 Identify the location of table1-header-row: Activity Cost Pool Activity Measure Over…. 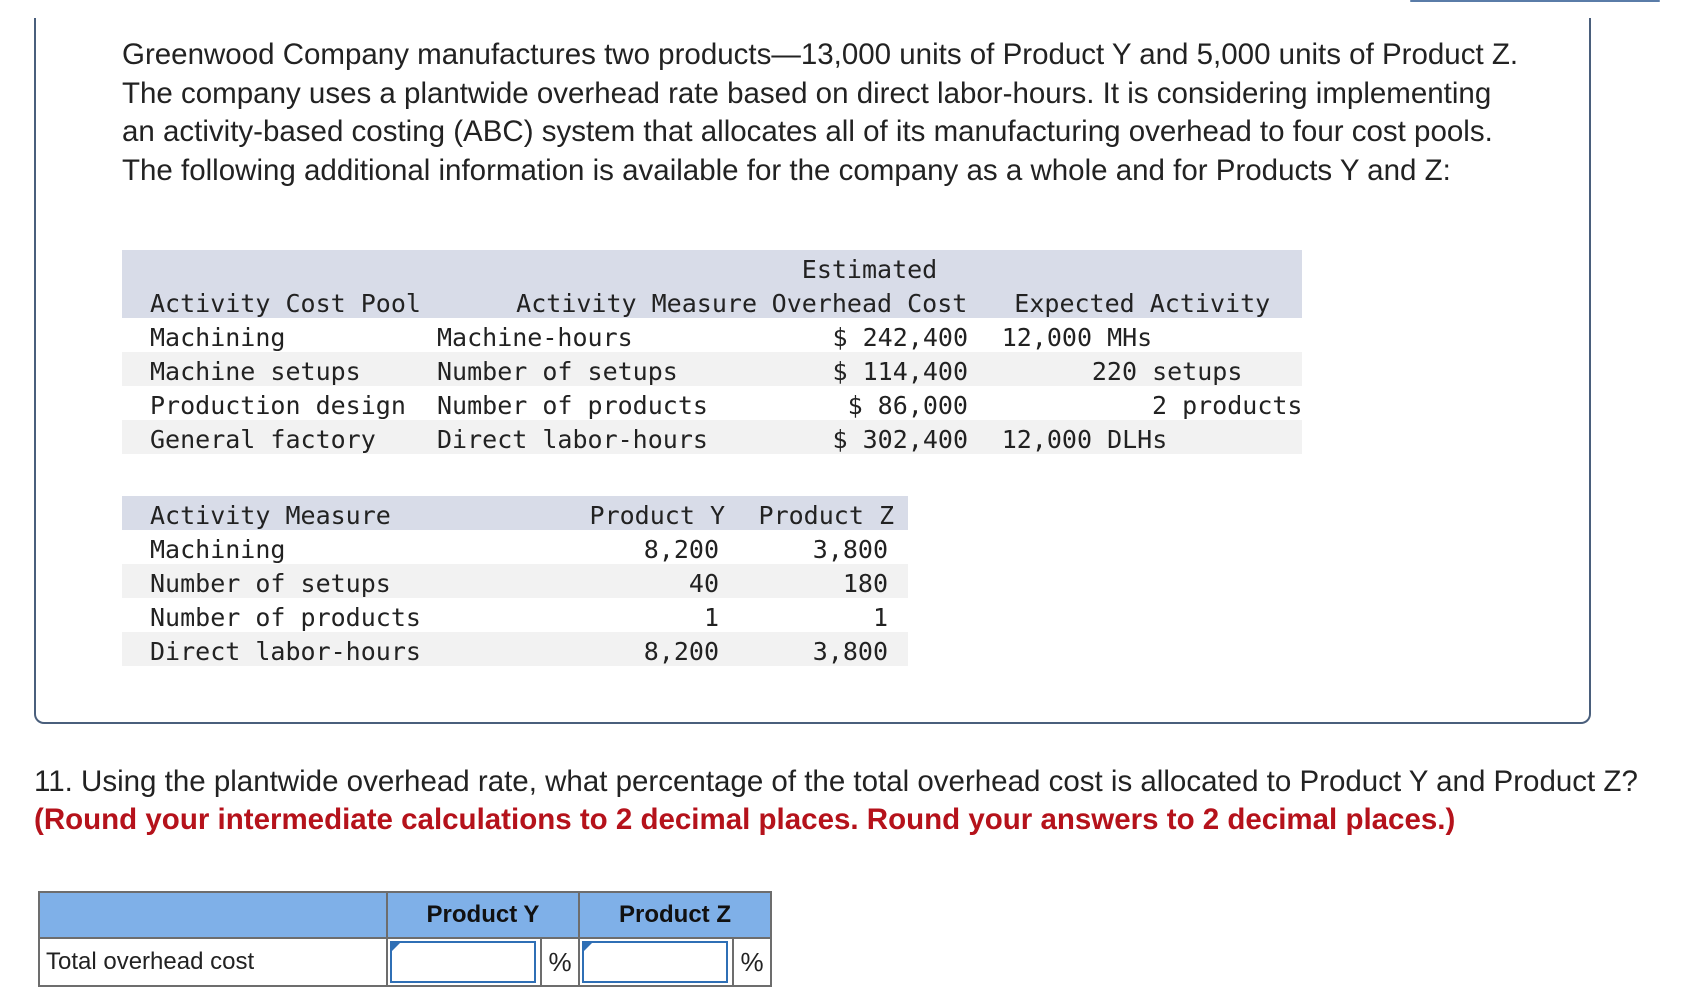
(712, 301).